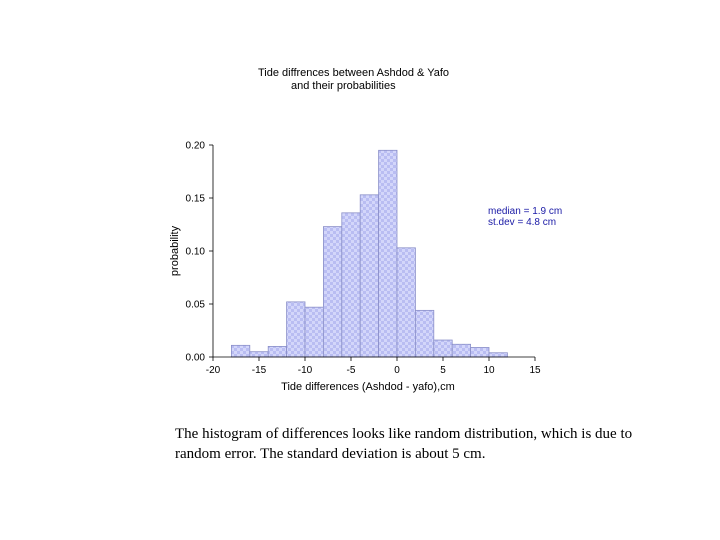 The width and height of the screenshot is (720, 540). What do you see at coordinates (443, 370) in the screenshot?
I see `x-tick-label-5: 5` at bounding box center [443, 370].